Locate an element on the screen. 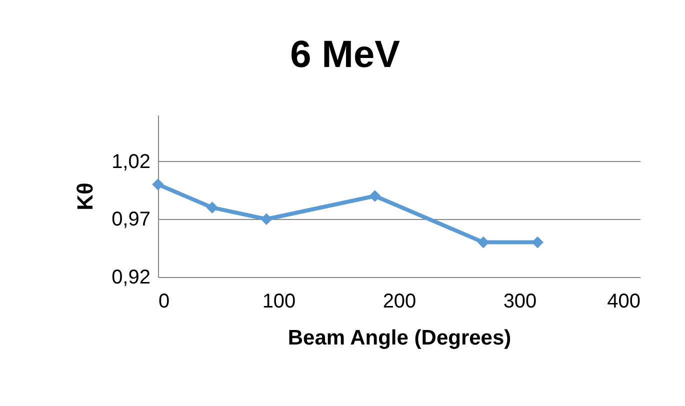 The height and width of the screenshot is (406, 685). y-tick-label: 1,02 is located at coordinates (131, 161).